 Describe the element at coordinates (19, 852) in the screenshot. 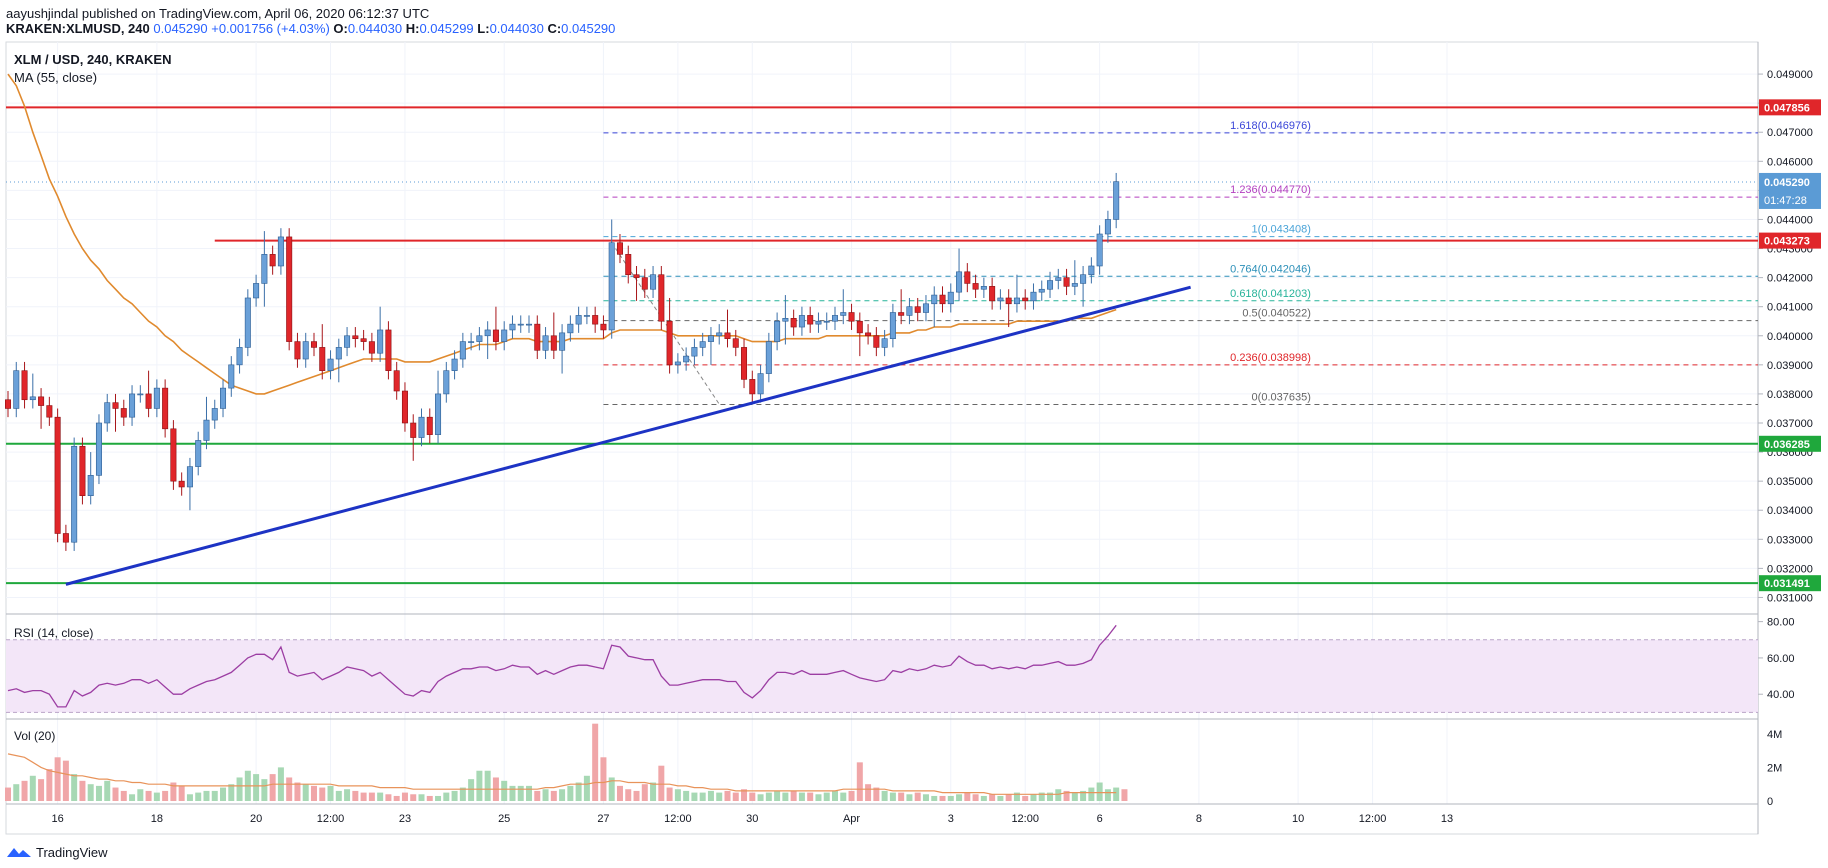

I see `tradingview-logo-icon` at that location.